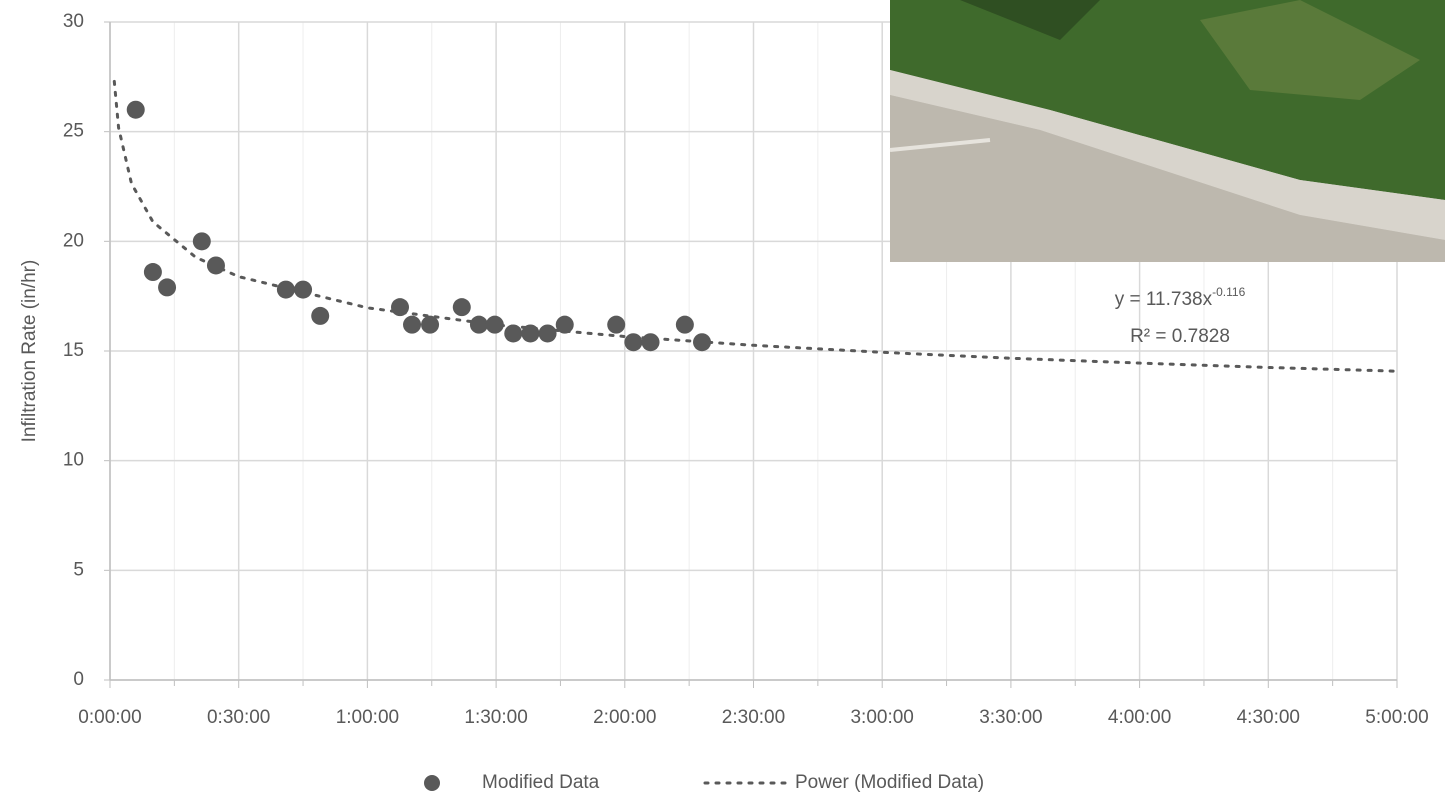  I want to click on x-tick-label: 4:30:00, so click(1268, 717).